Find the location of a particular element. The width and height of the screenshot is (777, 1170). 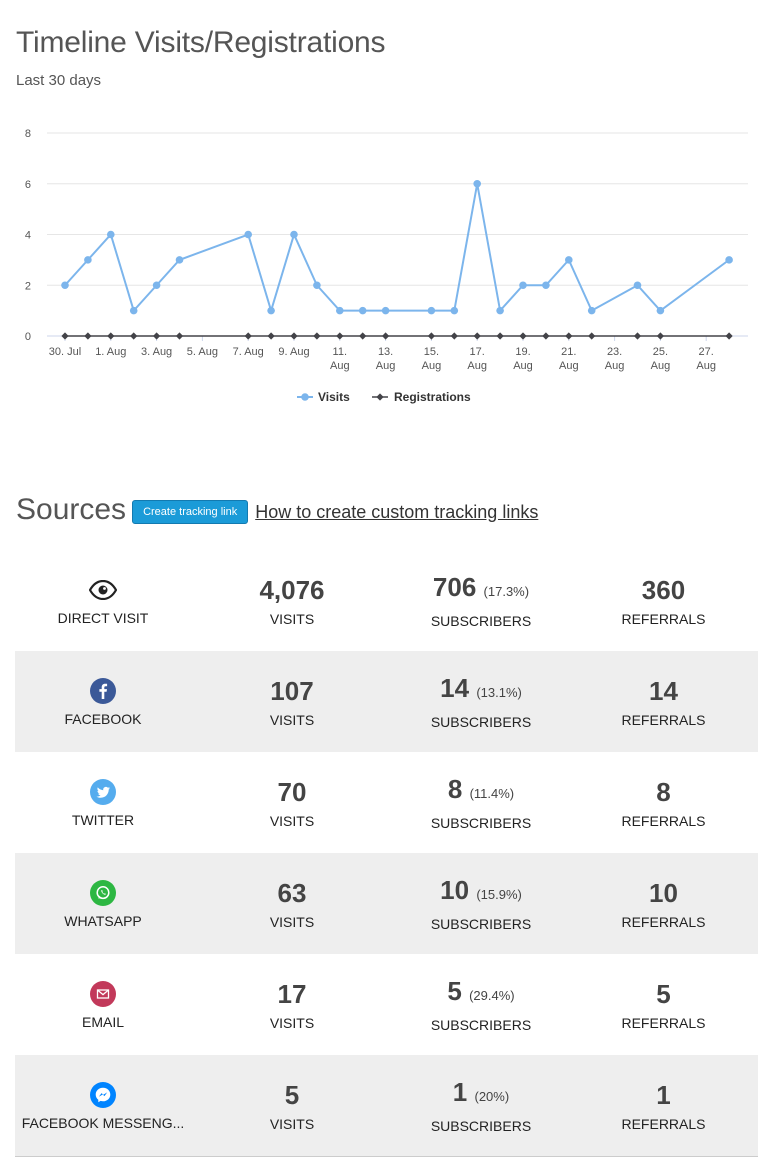

x-tick-label: 3. Aug is located at coordinates (156, 352).